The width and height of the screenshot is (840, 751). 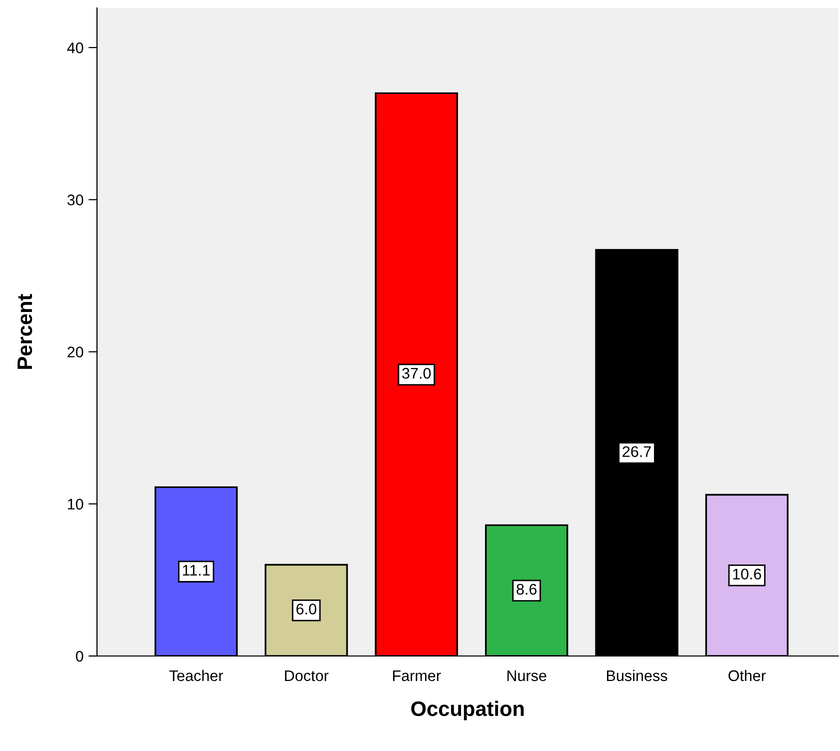 I want to click on data-label: 8.6, so click(x=526, y=589).